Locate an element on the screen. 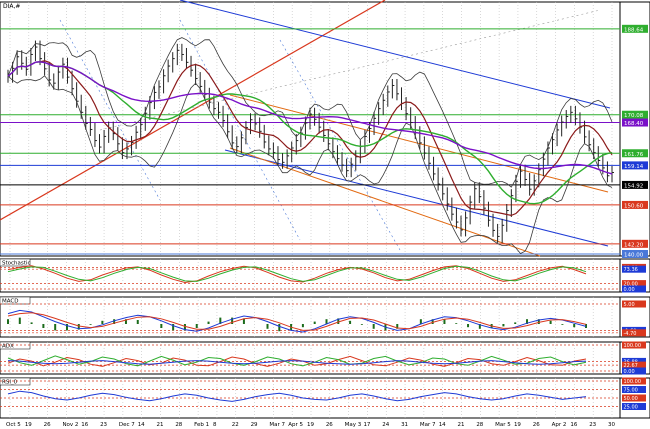 Image resolution: width=650 pixels, height=429 pixels. indicator-level-label: 25.00 is located at coordinates (631, 408).